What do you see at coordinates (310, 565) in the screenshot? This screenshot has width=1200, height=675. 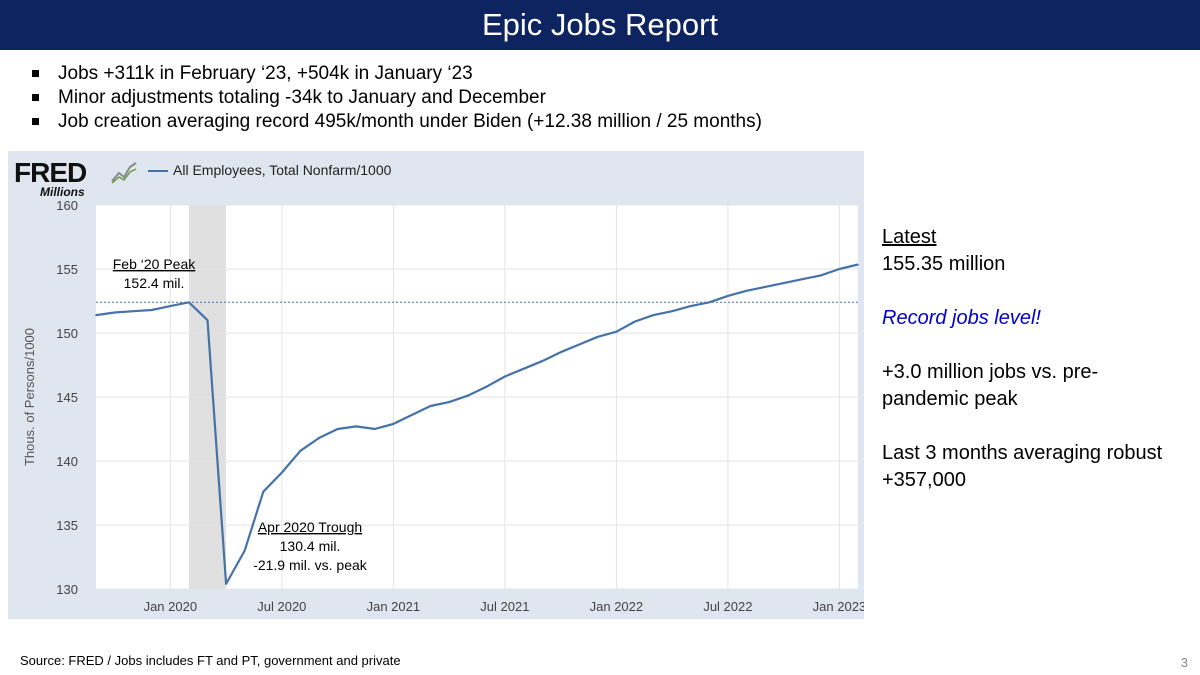 I see `annotation-text: -21.9 mil. vs. peak` at bounding box center [310, 565].